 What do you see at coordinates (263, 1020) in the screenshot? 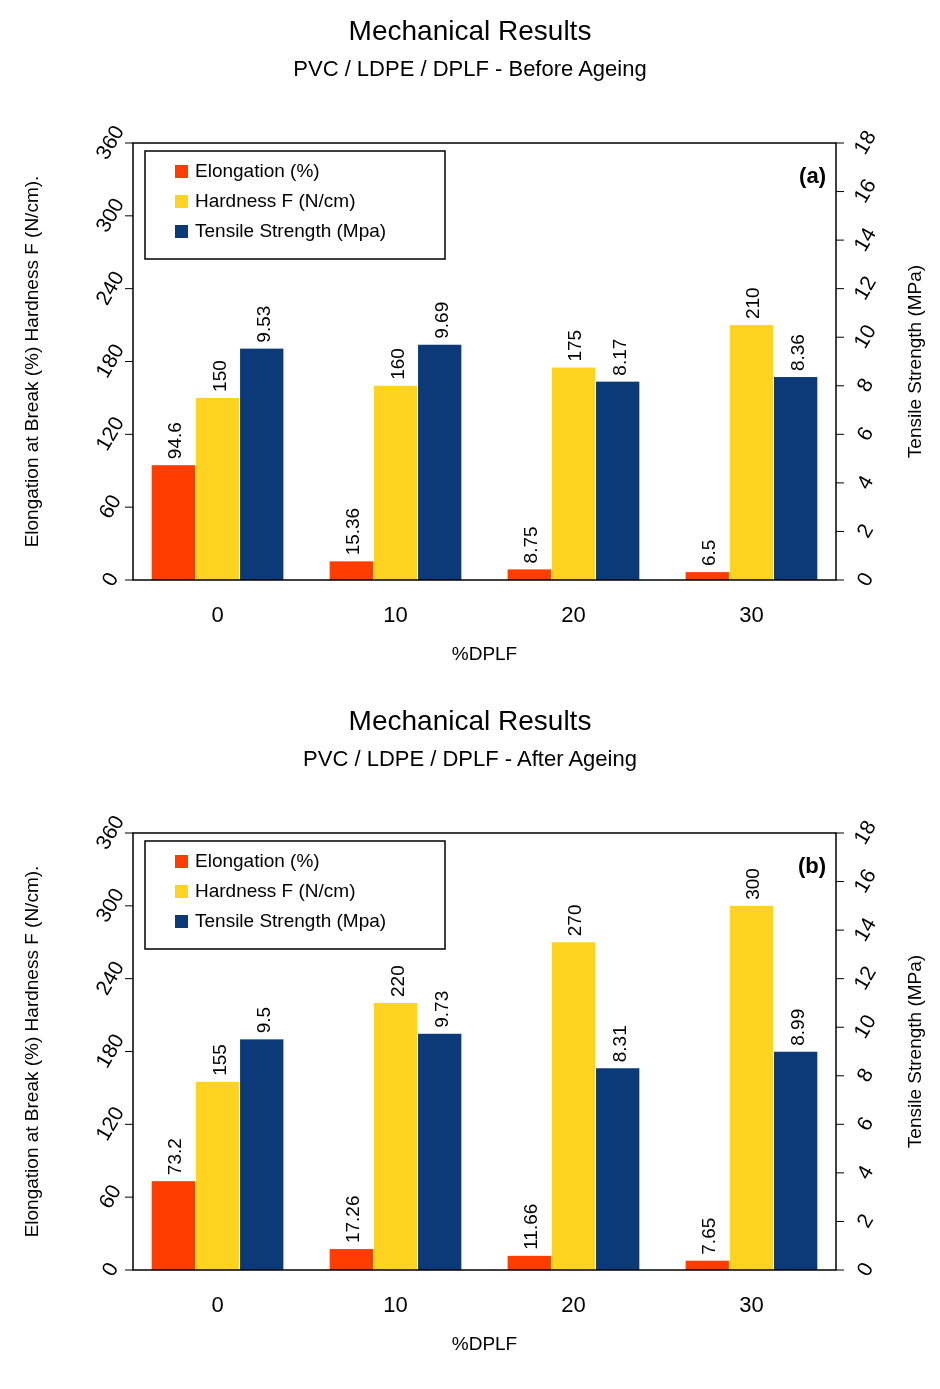
I see `data-label: 9.5` at bounding box center [263, 1020].